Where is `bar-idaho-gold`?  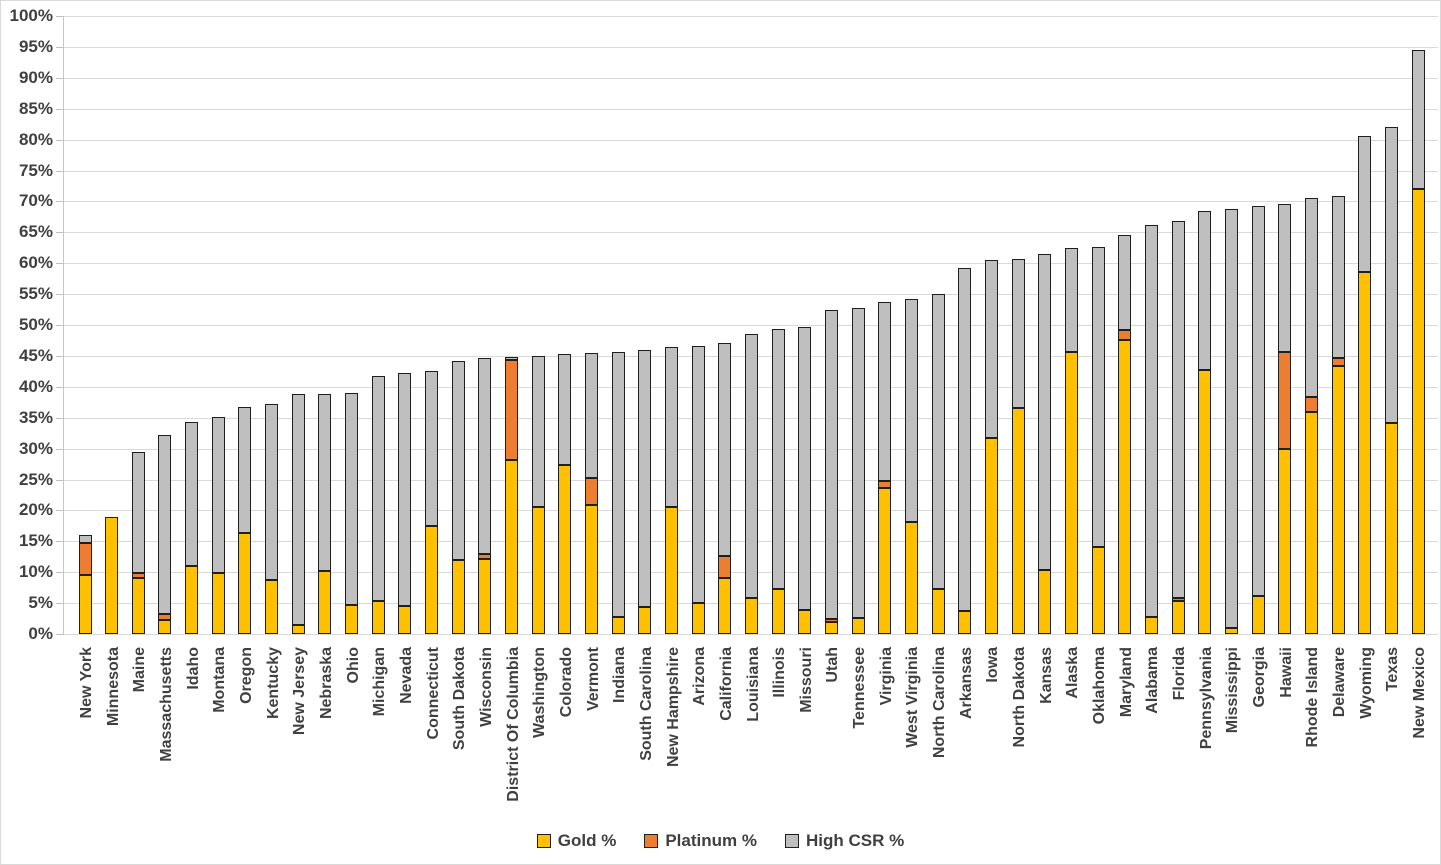
bar-idaho-gold is located at coordinates (192, 600).